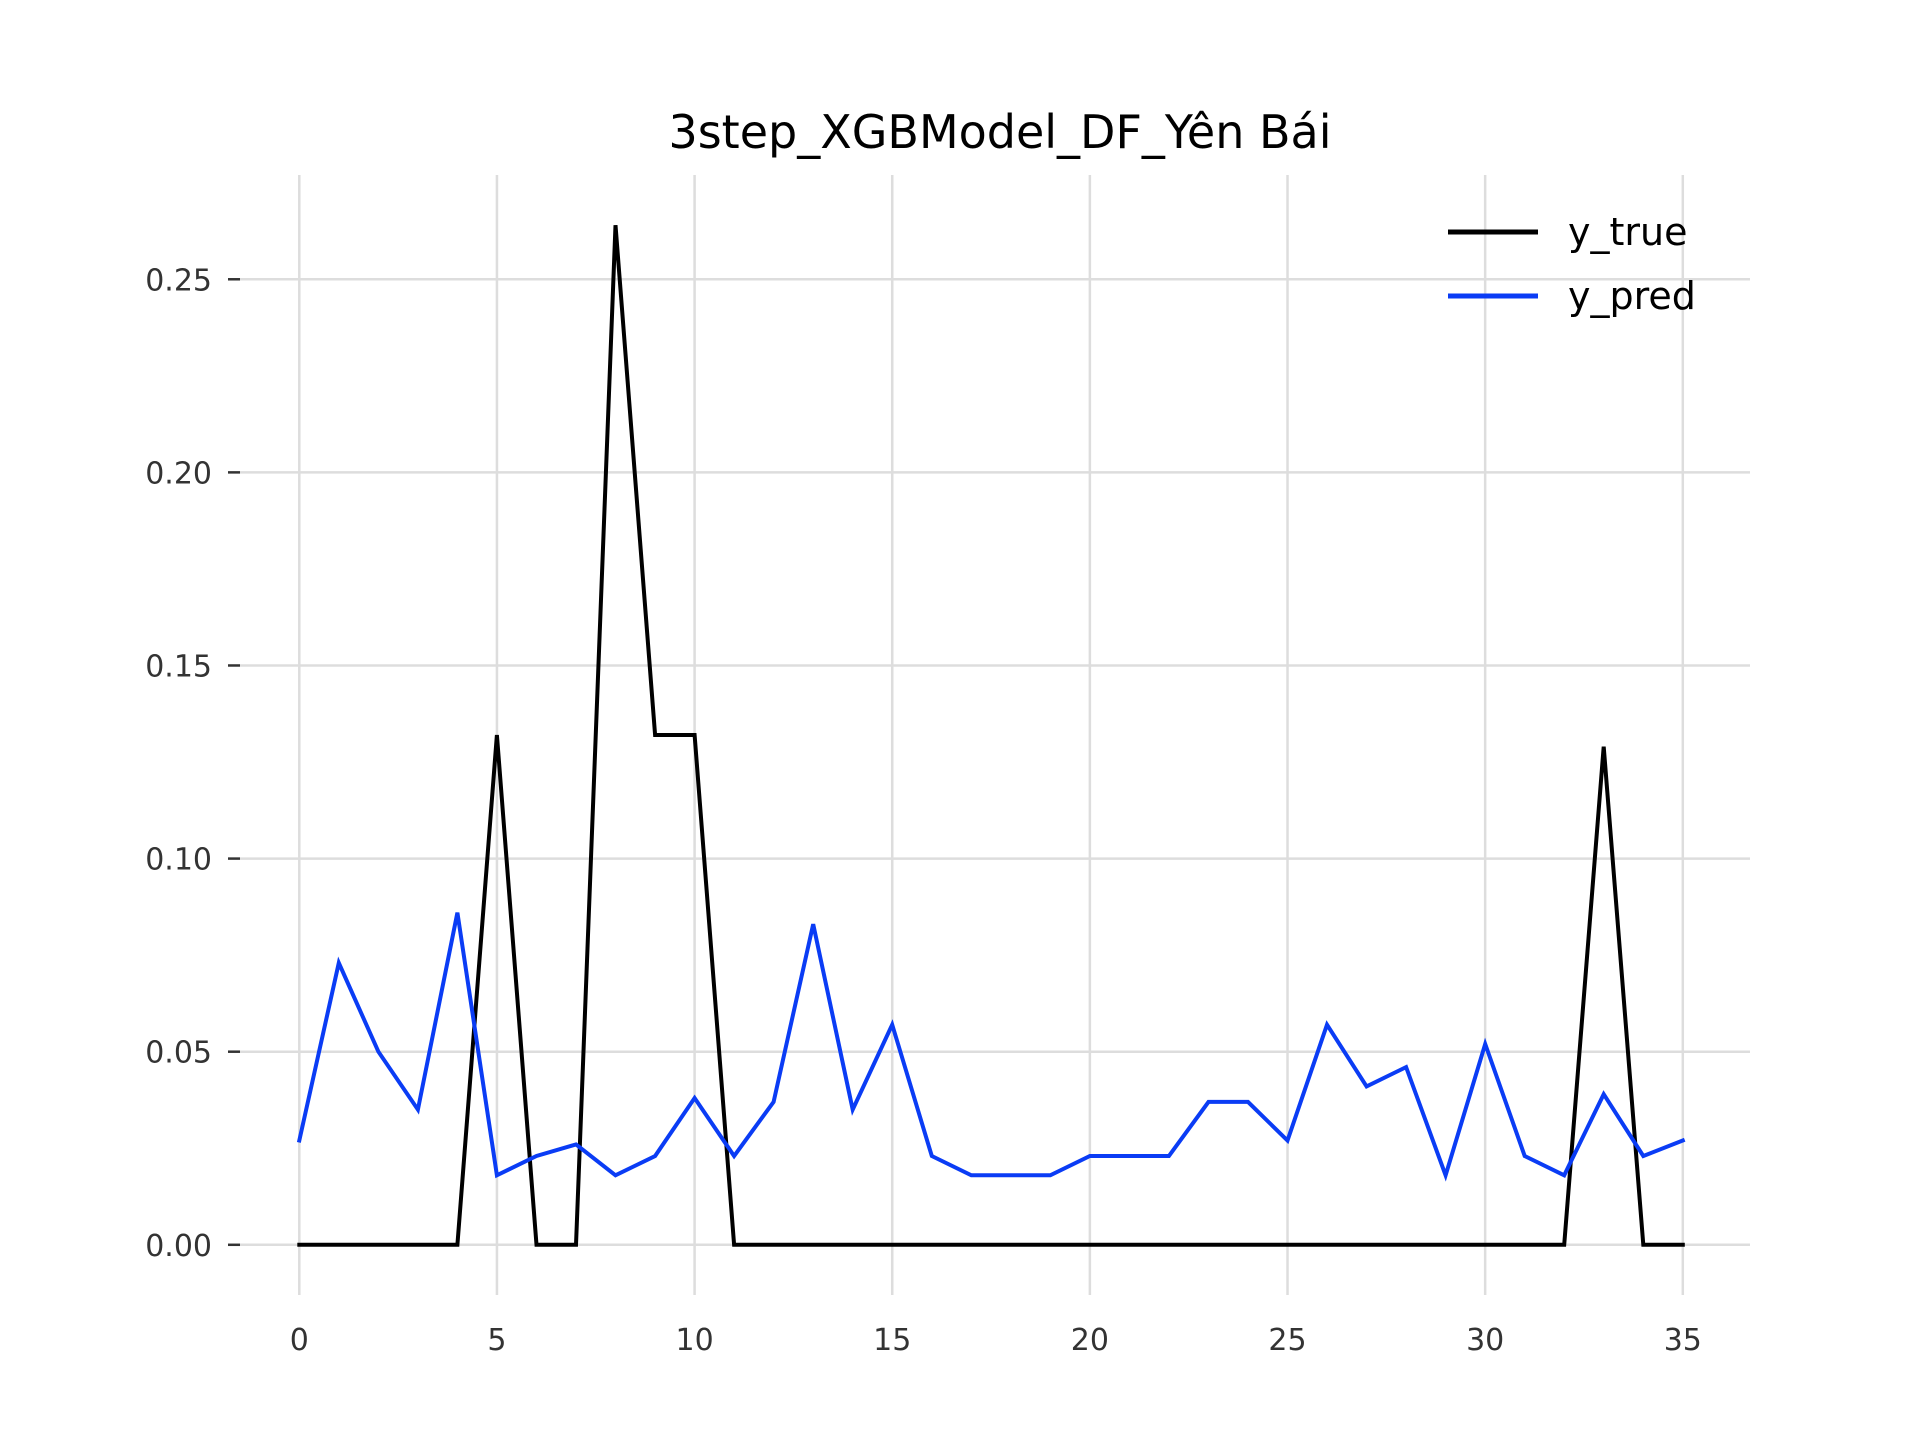 The width and height of the screenshot is (1920, 1440). I want to click on legend-label-y-true: y_true, so click(1627, 232).